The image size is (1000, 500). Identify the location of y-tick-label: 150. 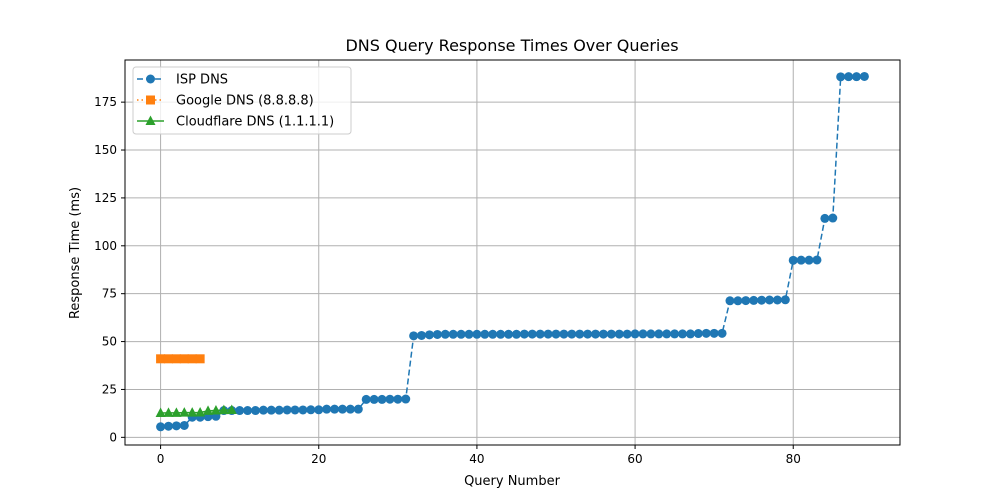
(105, 150).